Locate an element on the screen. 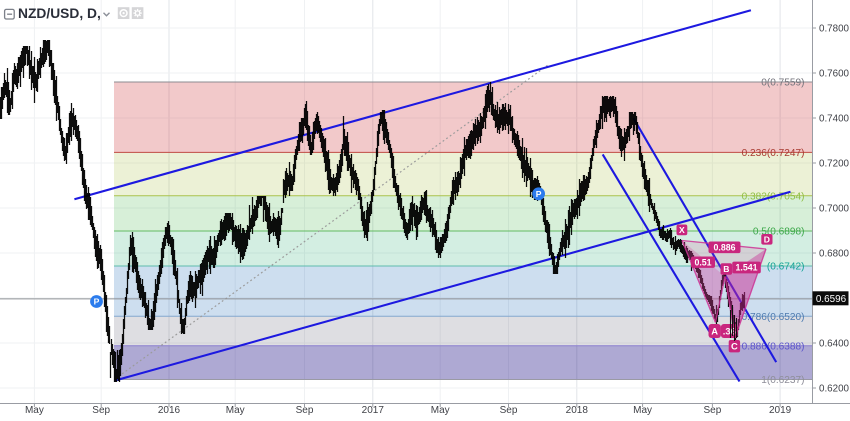  svg-text: 0.6200 is located at coordinates (834, 389).